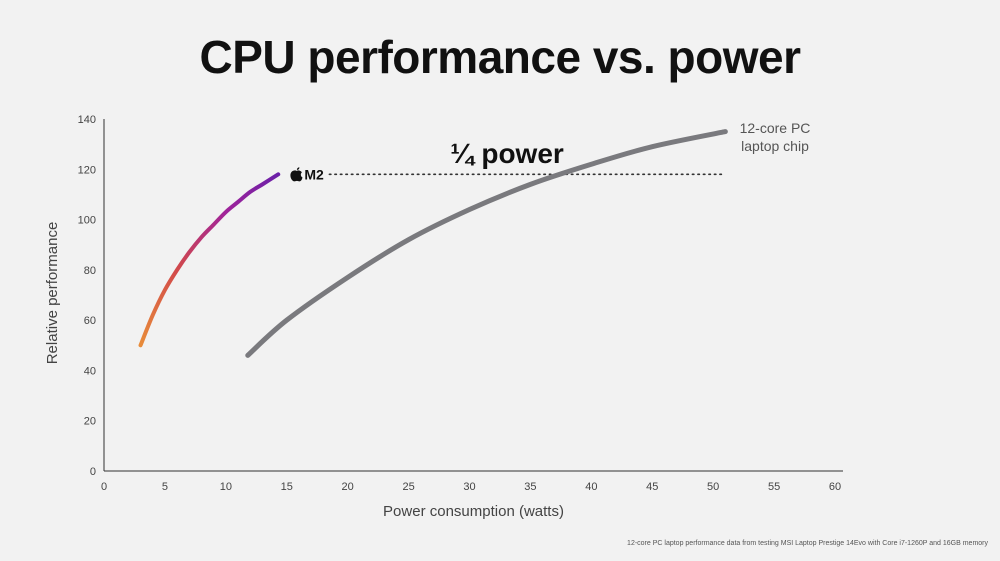 This screenshot has height=561, width=1000. What do you see at coordinates (298, 168) in the screenshot?
I see `apple-logo-leaf` at bounding box center [298, 168].